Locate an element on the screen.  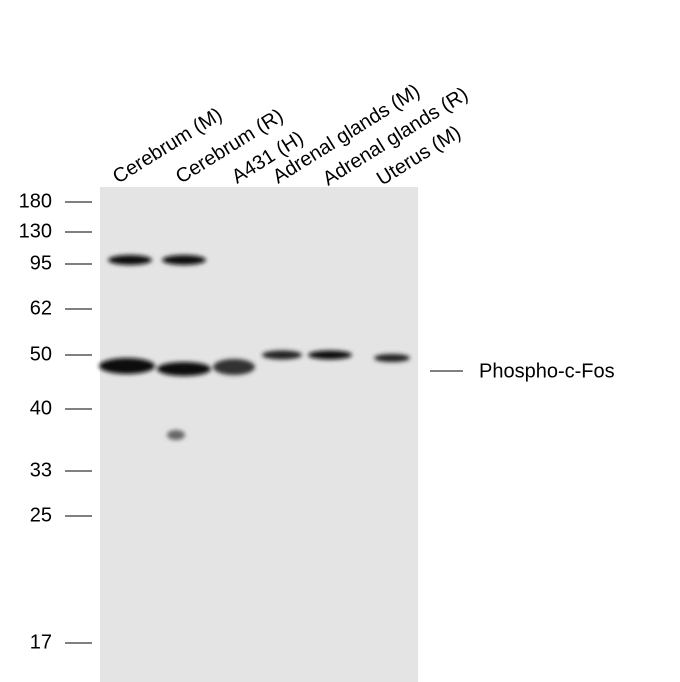
marker: 17 is located at coordinates (41, 642).